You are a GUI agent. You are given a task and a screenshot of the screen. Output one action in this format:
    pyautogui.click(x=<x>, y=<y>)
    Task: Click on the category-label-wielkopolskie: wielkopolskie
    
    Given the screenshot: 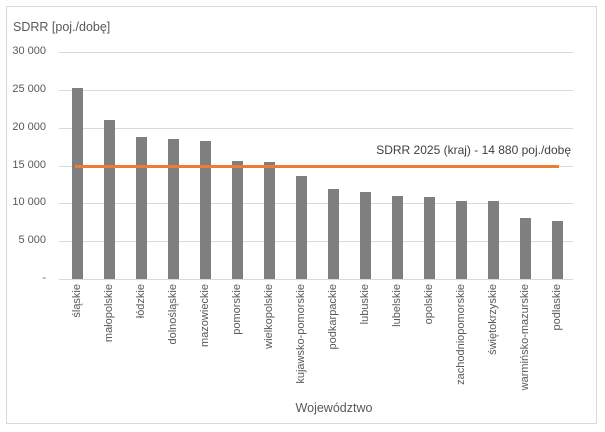 What is the action you would take?
    pyautogui.click(x=269, y=316)
    